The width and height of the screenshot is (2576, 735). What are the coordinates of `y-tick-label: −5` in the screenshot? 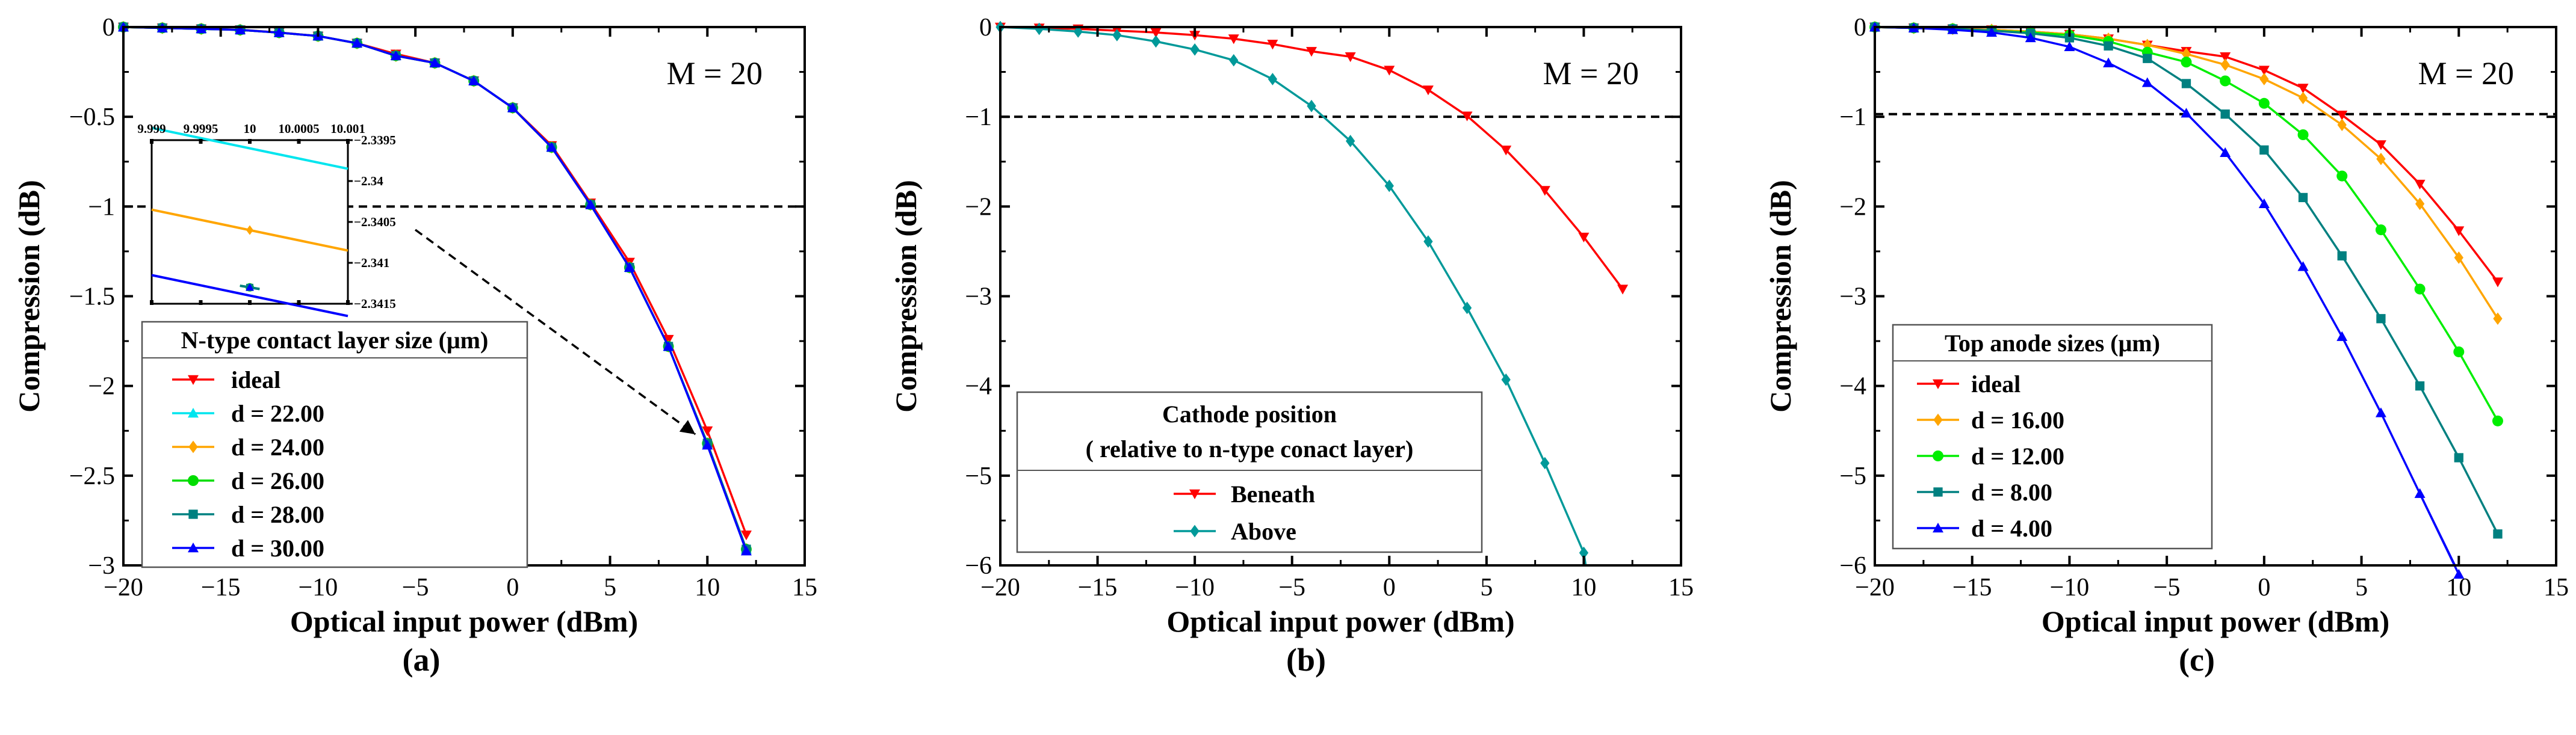 It's located at (1853, 476).